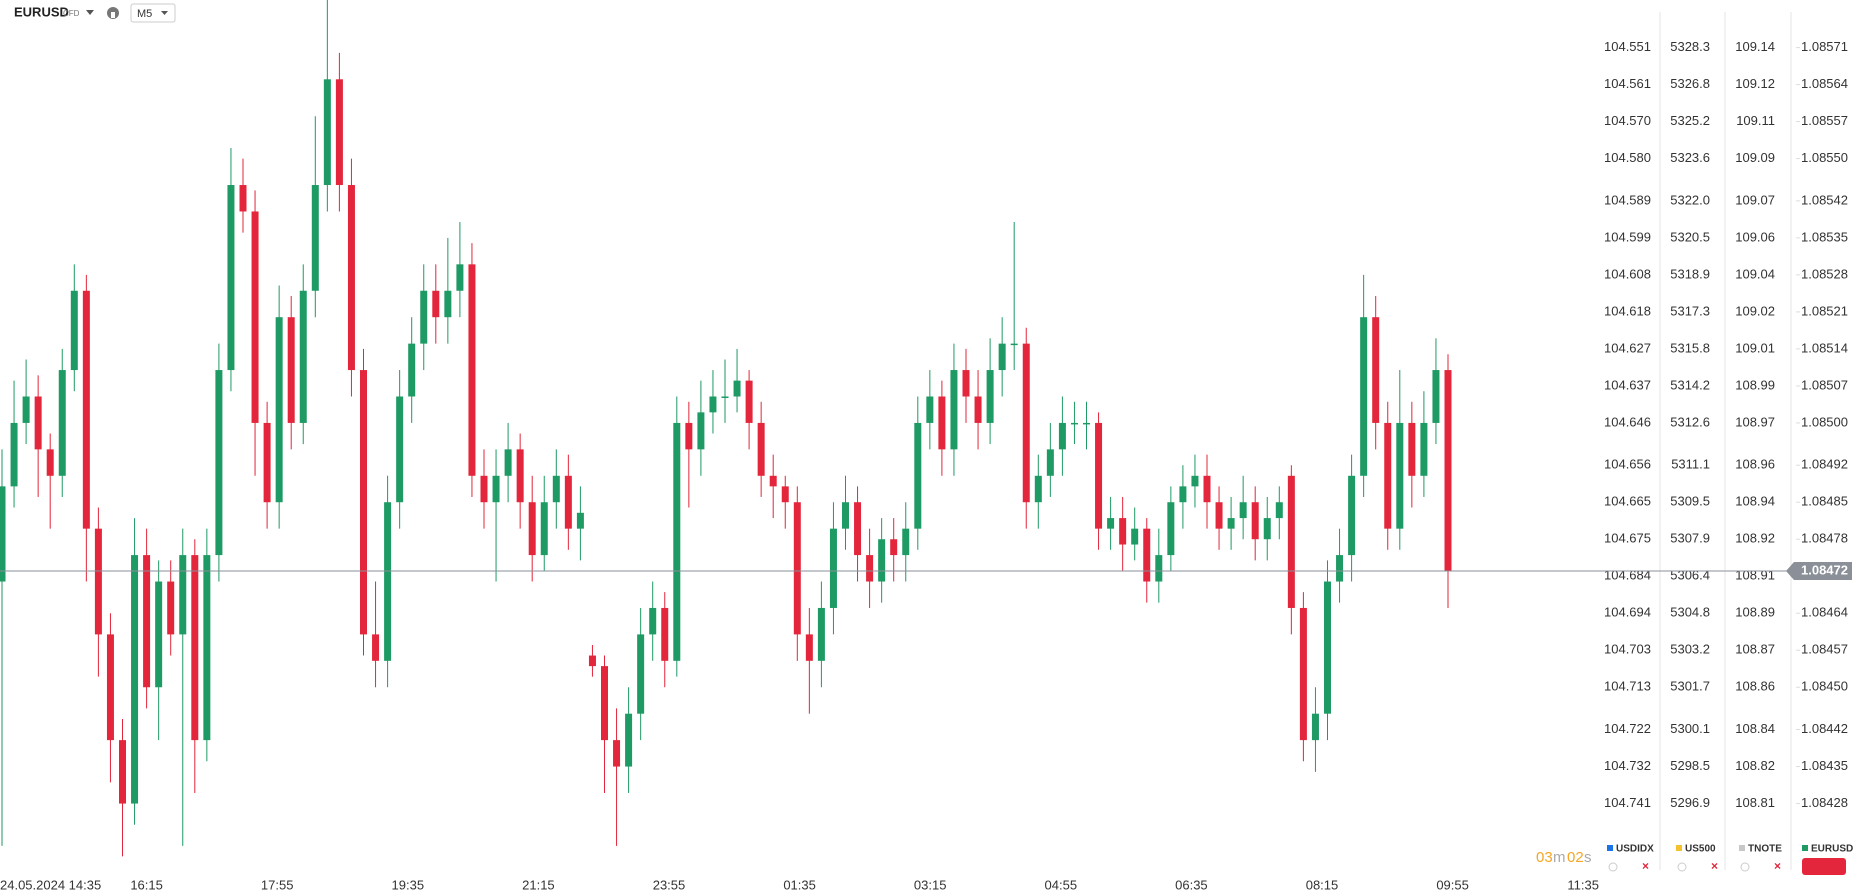 The image size is (1862, 896). I want to click on y-tick-label: 1.08557, so click(1824, 120).